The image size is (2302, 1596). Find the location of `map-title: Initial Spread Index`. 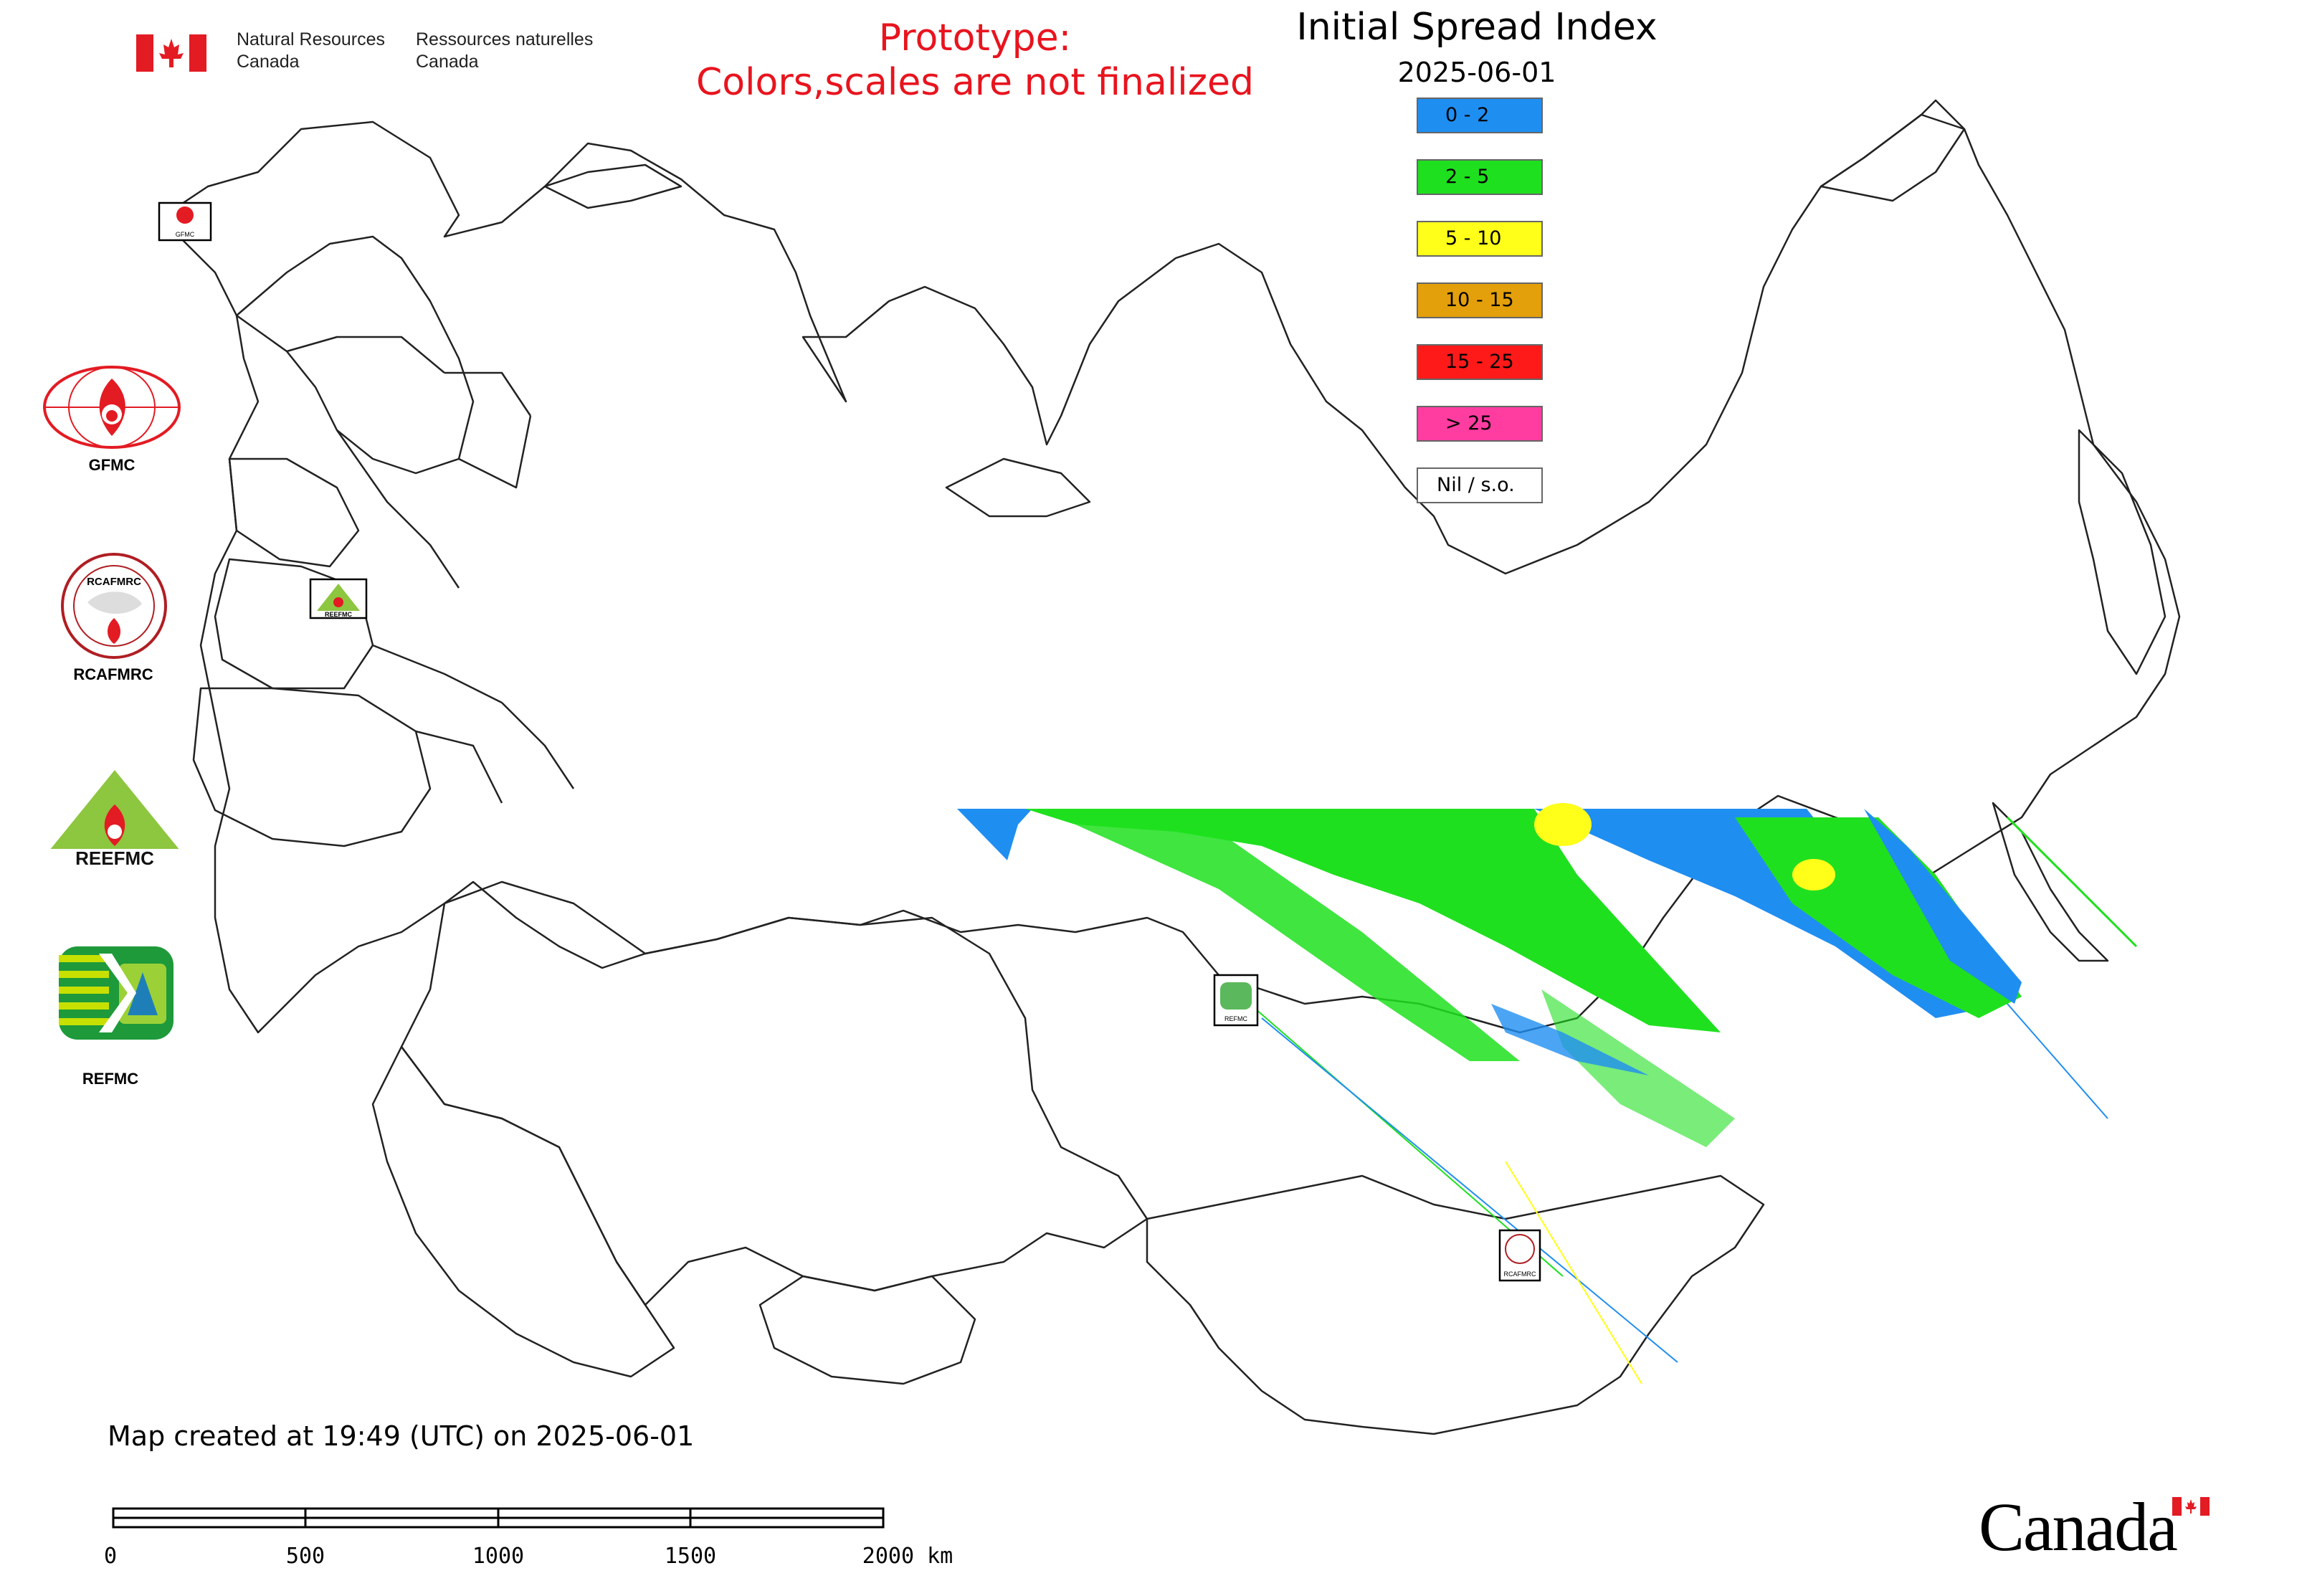

map-title: Initial Spread Index is located at coordinates (1477, 27).